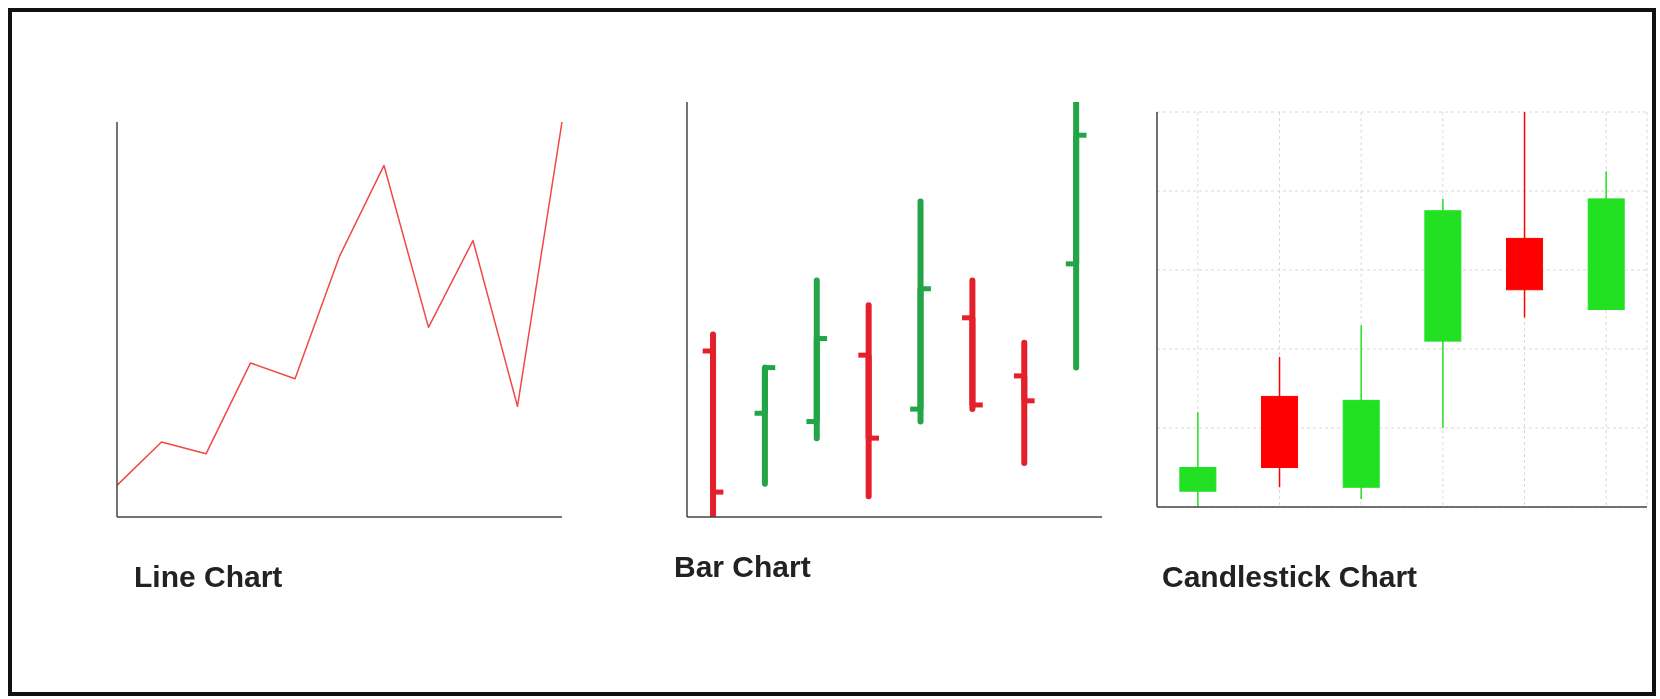 The height and width of the screenshot is (699, 1660). What do you see at coordinates (208, 577) in the screenshot?
I see `text: Line Chart` at bounding box center [208, 577].